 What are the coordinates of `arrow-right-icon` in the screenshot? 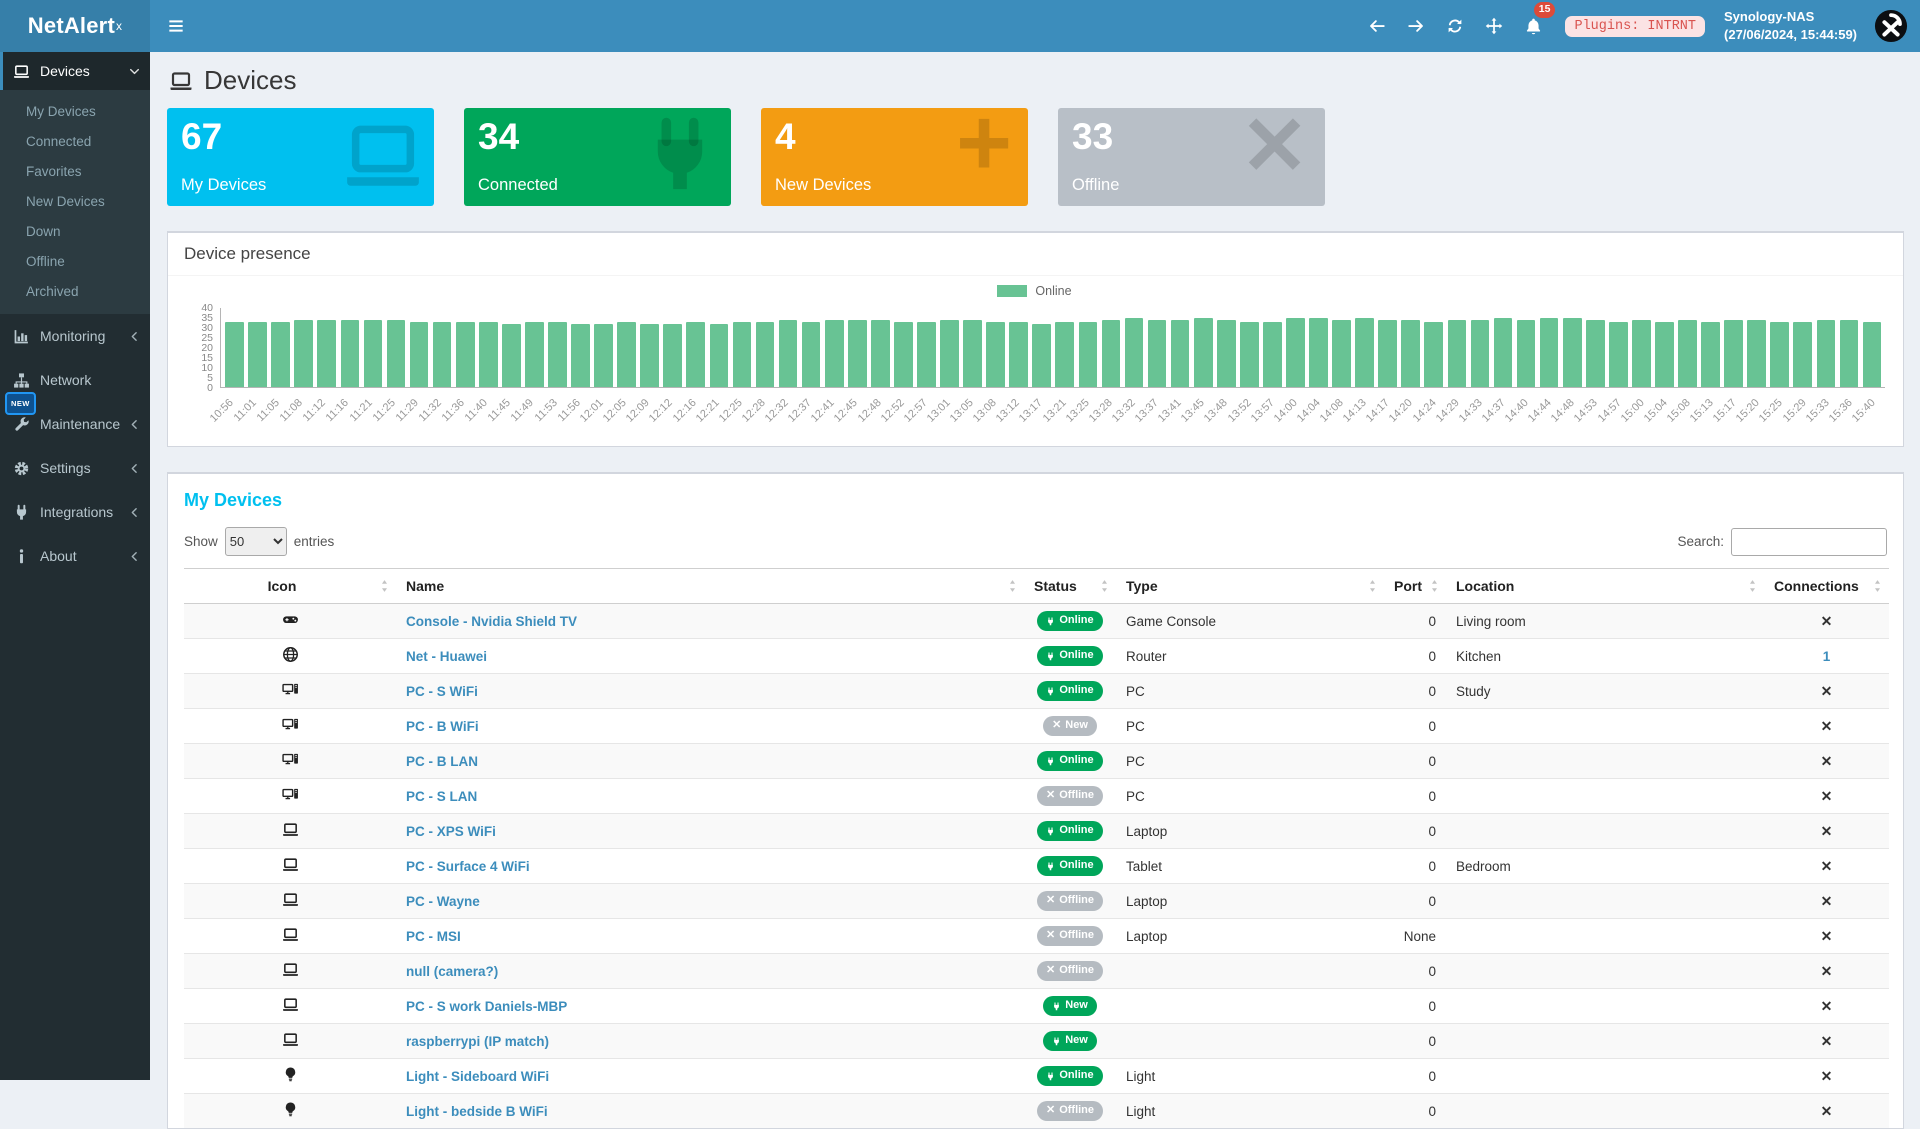 It's located at (1416, 26).